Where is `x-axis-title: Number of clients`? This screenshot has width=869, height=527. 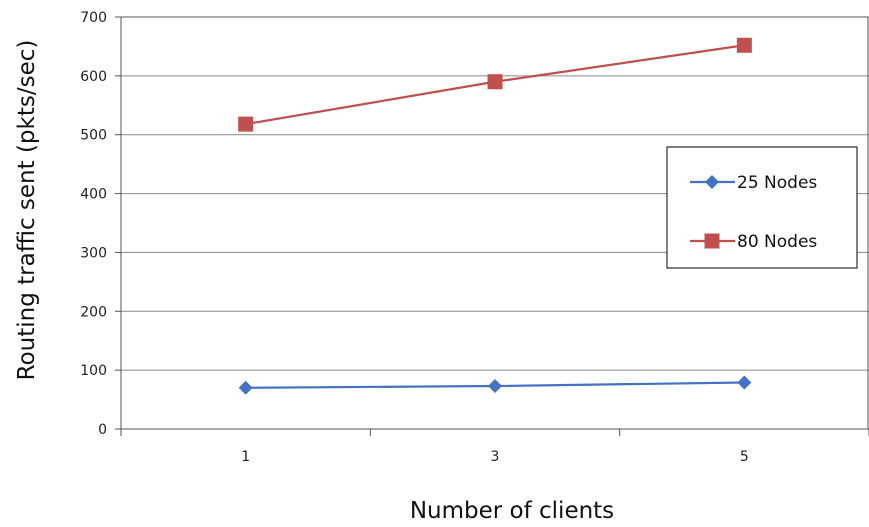 x-axis-title: Number of clients is located at coordinates (512, 511).